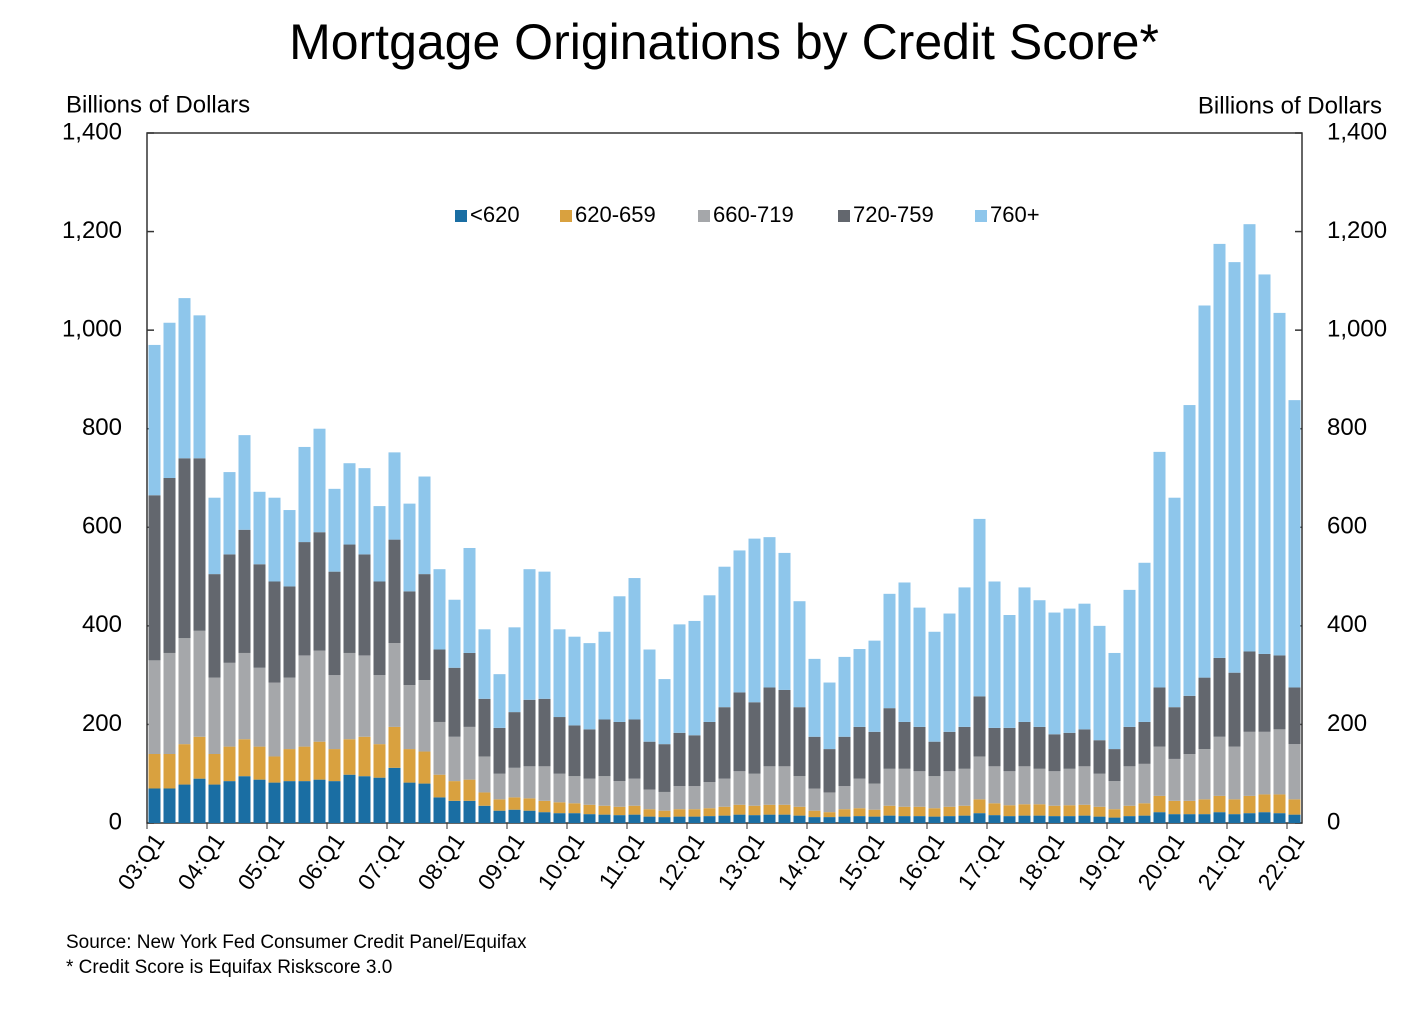 The width and height of the screenshot is (1424, 1010). Describe the element at coordinates (500, 861) in the screenshot. I see `x-tick-label: 09:Q1` at that location.